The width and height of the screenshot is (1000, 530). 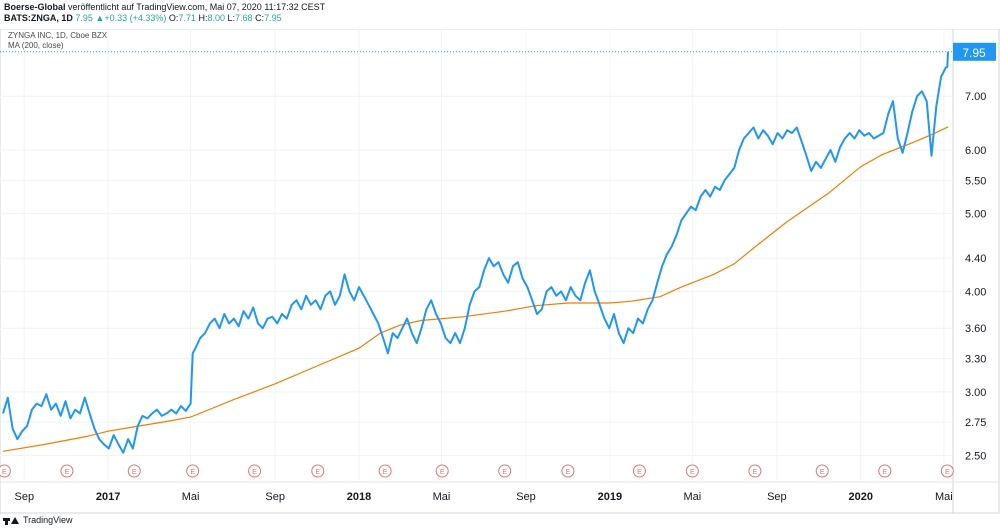 I want to click on y-tick-label: 4.40, so click(x=975, y=259).